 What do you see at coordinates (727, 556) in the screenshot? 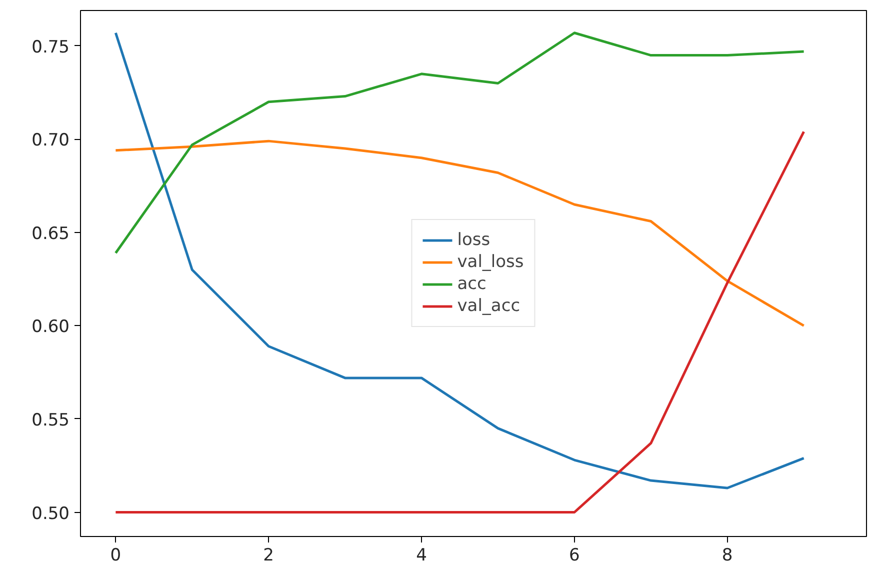
I see `x-tick-label: 8` at bounding box center [727, 556].